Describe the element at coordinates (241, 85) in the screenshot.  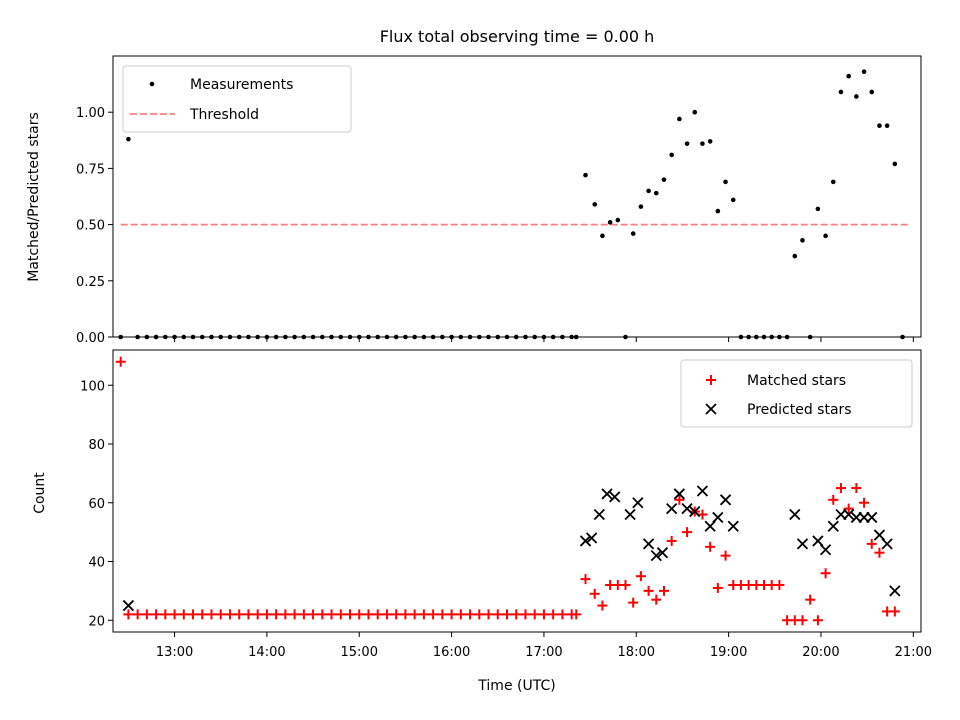
I see `legend-measurements-label: Measurements` at that location.